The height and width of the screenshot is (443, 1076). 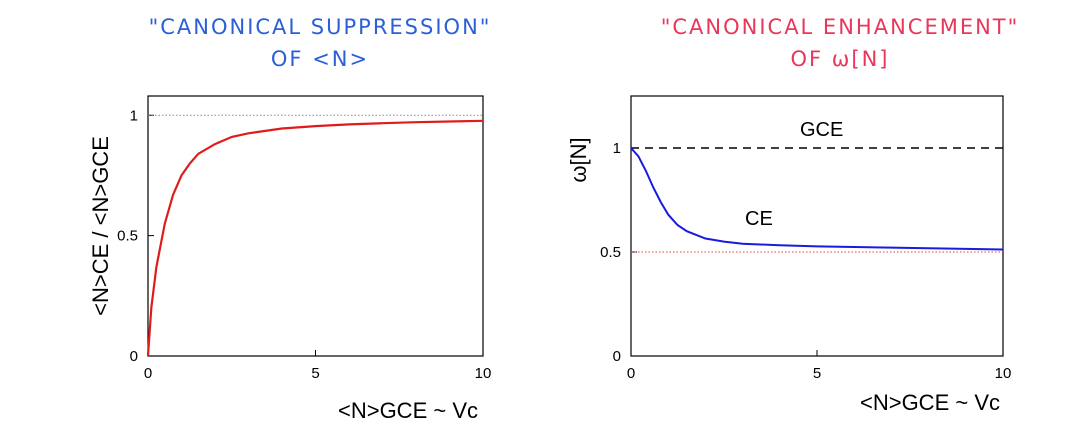 What do you see at coordinates (817, 373) in the screenshot?
I see `right-x-tick-label: 5` at bounding box center [817, 373].